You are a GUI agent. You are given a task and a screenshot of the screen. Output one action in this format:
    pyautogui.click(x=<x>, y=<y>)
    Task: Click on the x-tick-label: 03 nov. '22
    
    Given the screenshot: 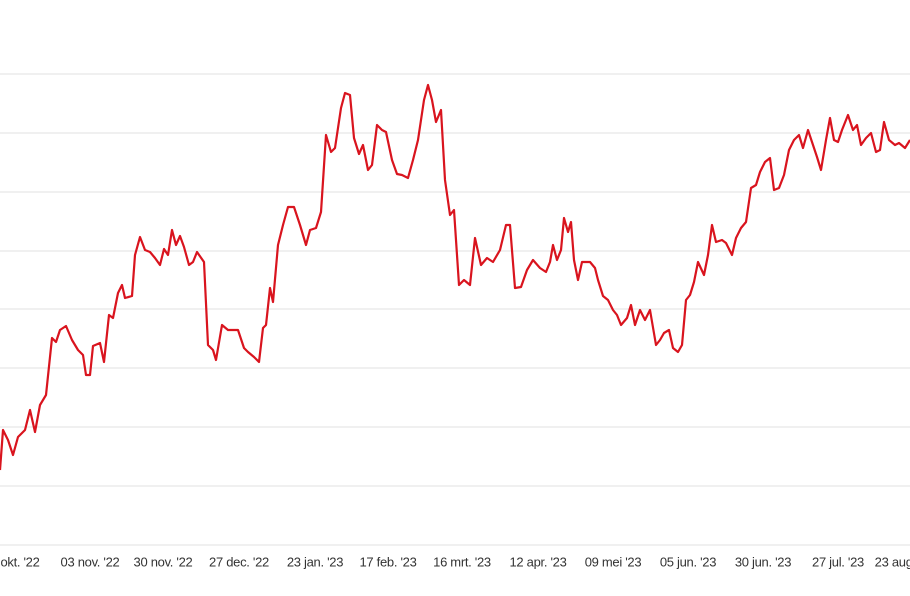 What is the action you would take?
    pyautogui.click(x=90, y=561)
    